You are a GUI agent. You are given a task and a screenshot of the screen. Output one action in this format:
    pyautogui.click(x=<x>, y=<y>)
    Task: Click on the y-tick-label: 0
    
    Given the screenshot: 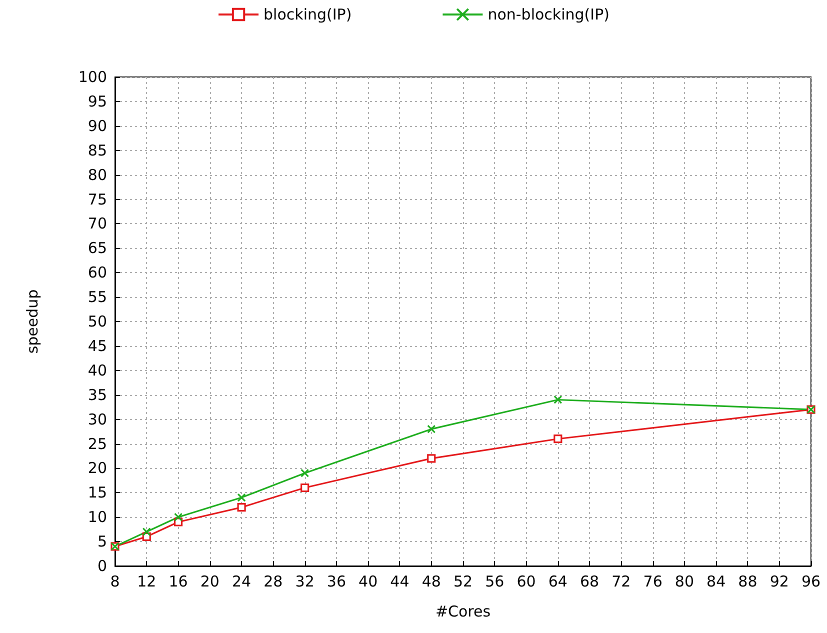 What is the action you would take?
    pyautogui.click(x=102, y=566)
    